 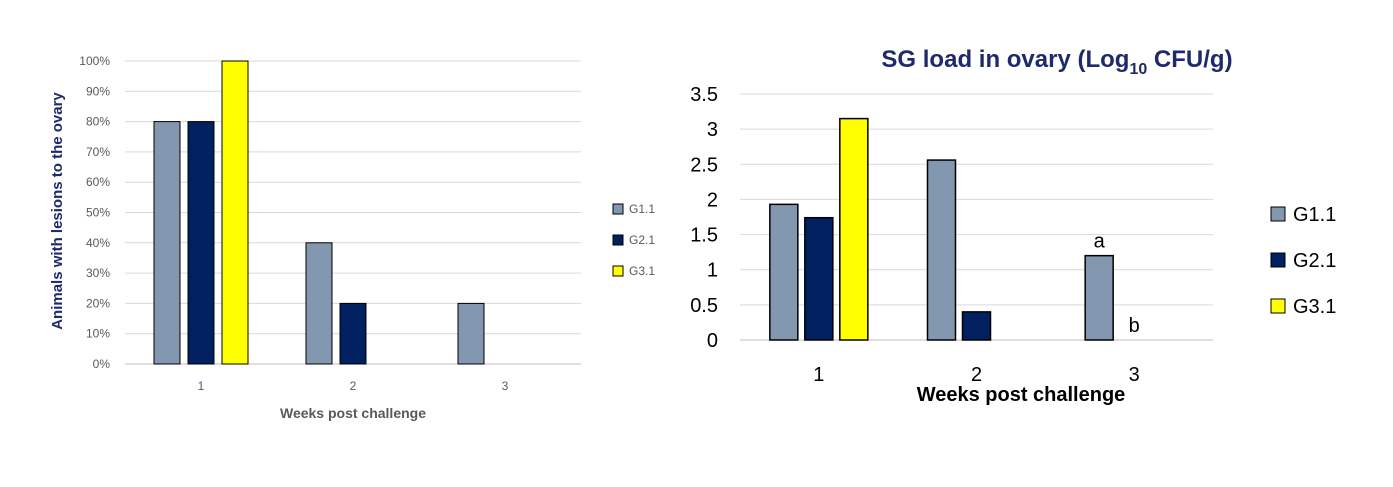 What do you see at coordinates (1005, 59) in the screenshot?
I see `sg-load-title-main: SG load in ovary (Log` at bounding box center [1005, 59].